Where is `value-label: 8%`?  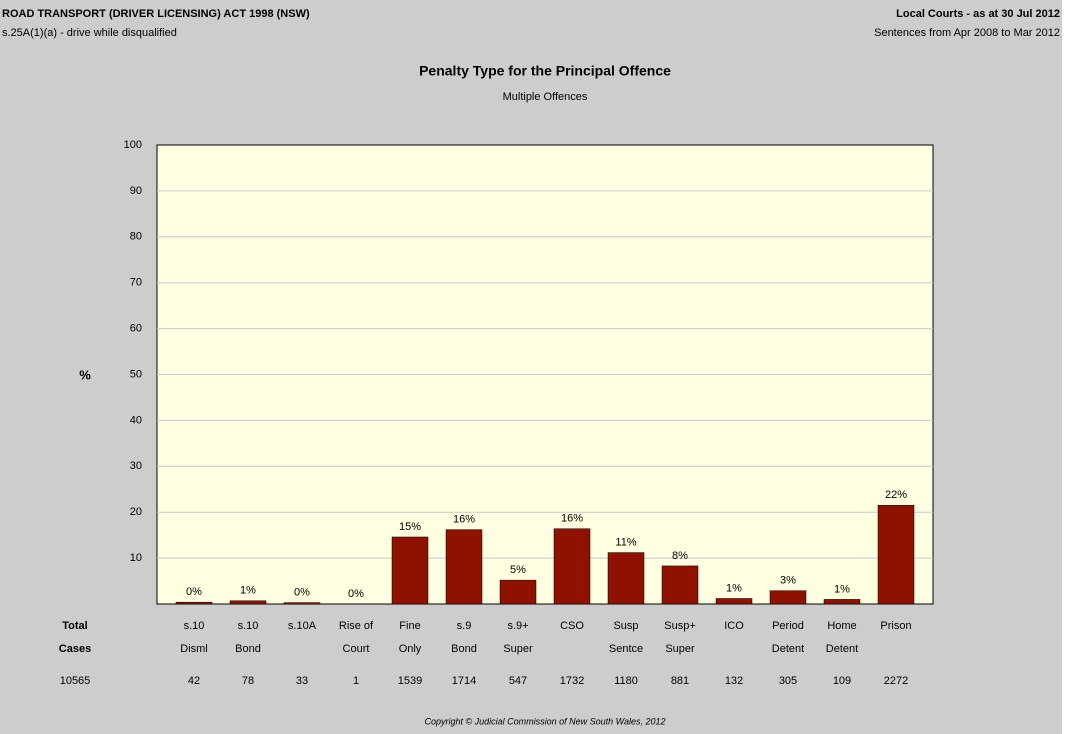 value-label: 8% is located at coordinates (680, 556).